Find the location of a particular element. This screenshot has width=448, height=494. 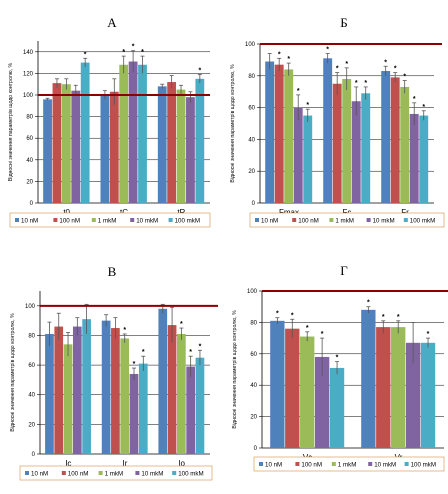

chart-d-legend-label: 100 mkM is located at coordinates (423, 465).